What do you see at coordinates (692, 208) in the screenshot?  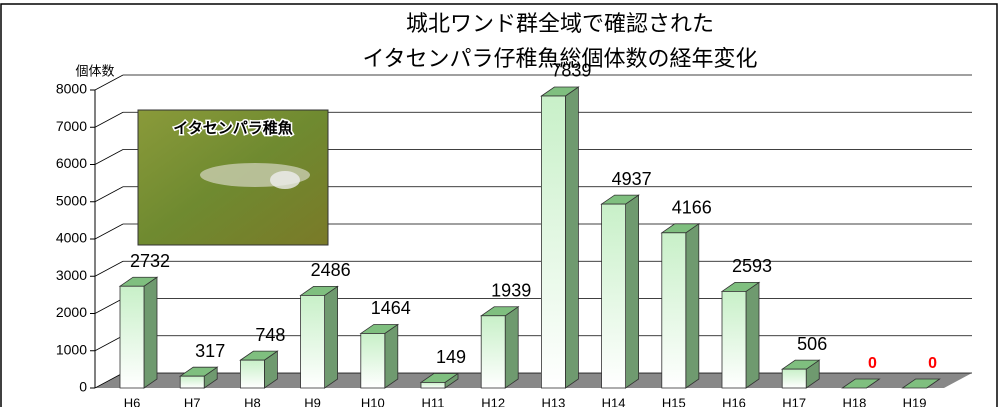 I see `value-label: 4166` at bounding box center [692, 208].